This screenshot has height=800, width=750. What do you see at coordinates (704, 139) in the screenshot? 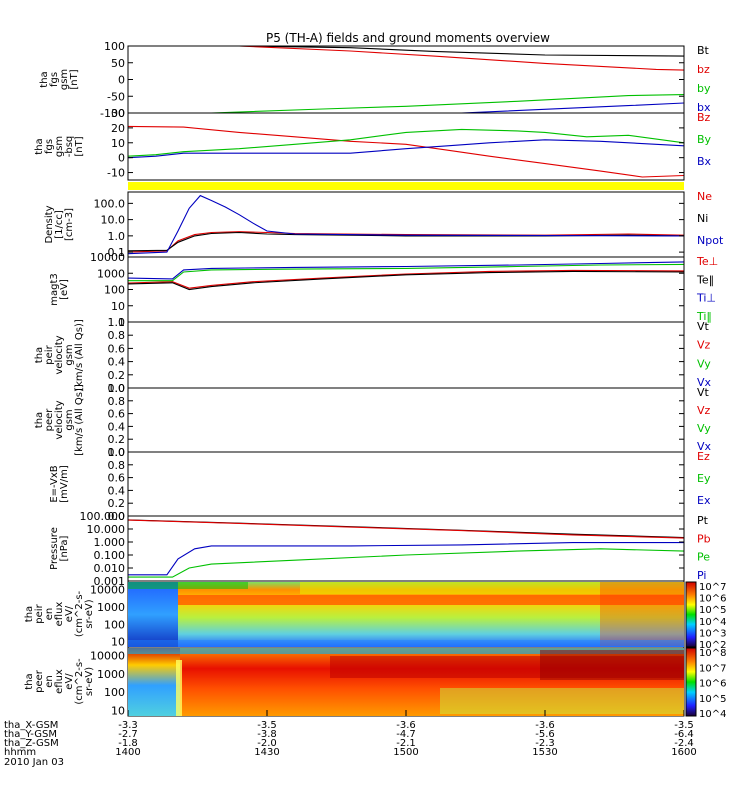
I see `legend-by: By` at bounding box center [704, 139].